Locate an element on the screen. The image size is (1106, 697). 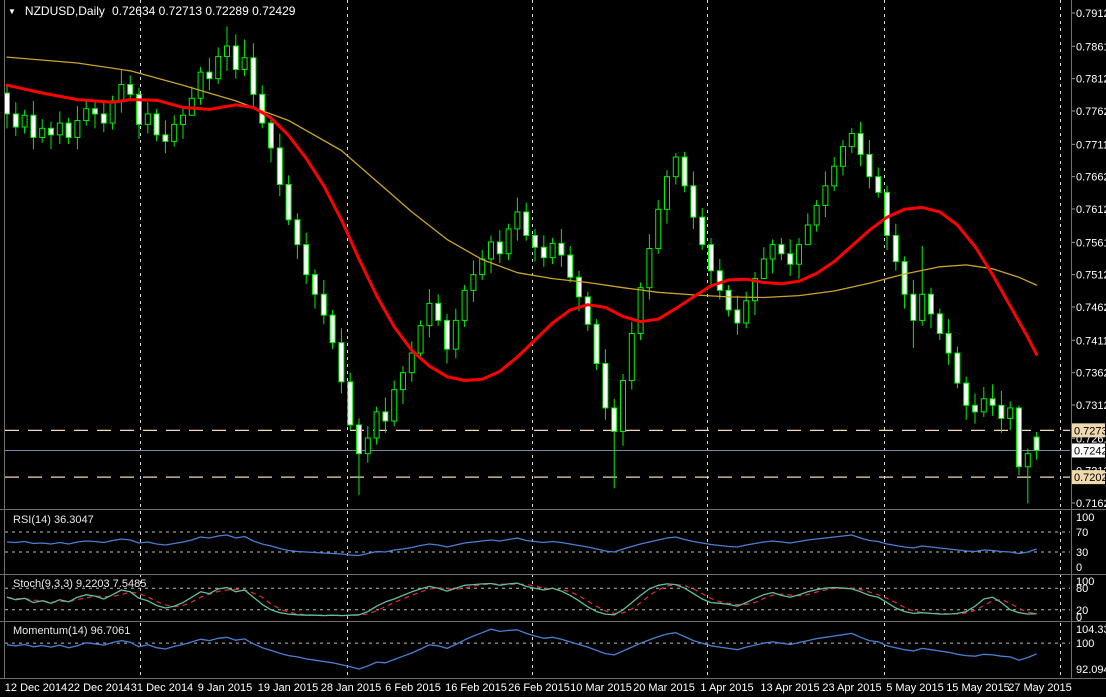
rsi-indicator-label: RSI(14) 36.3047 is located at coordinates (53, 520).